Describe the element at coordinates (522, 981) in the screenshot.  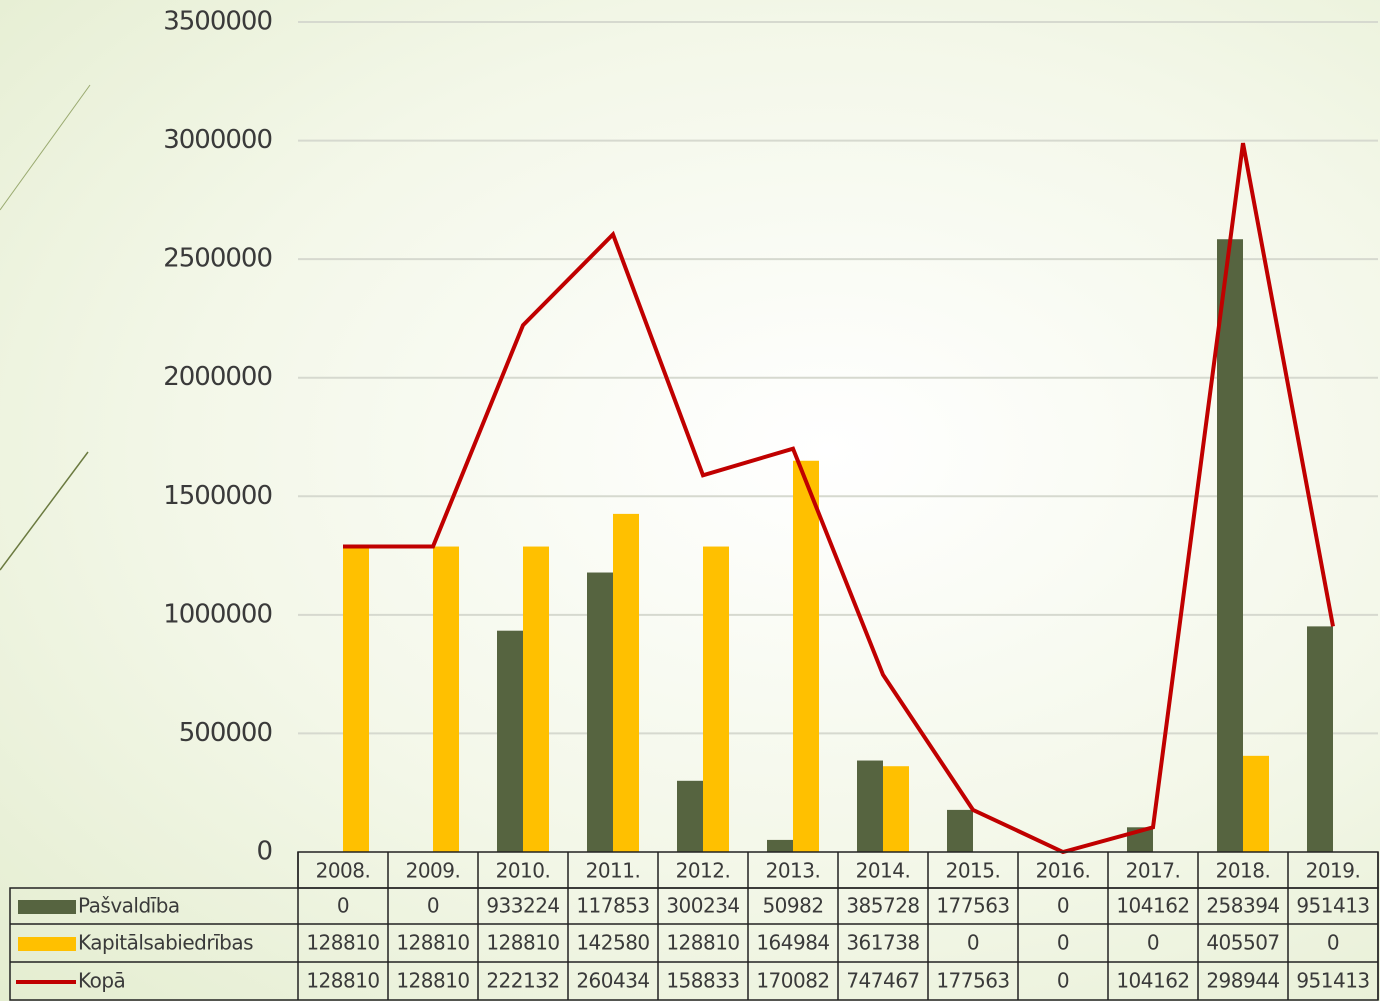
I see `table-cell: 222132` at that location.